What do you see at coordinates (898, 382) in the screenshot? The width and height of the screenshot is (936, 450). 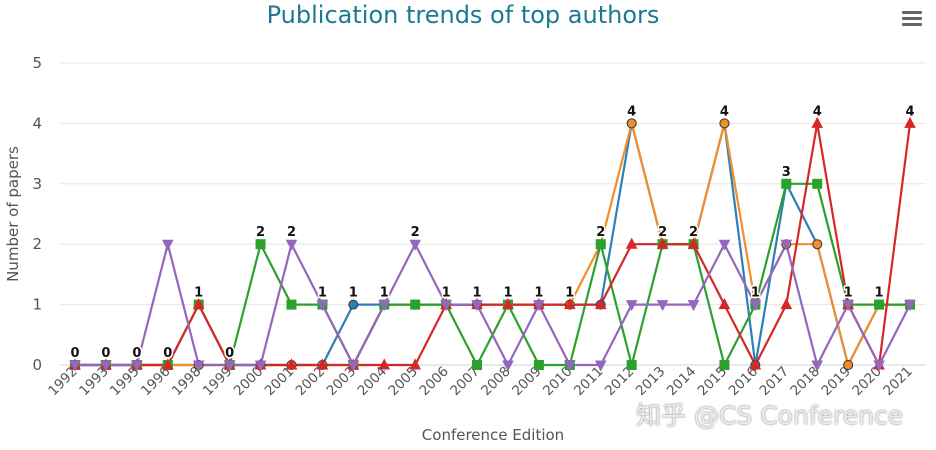 I see `x-tick-label: 2021` at bounding box center [898, 382].